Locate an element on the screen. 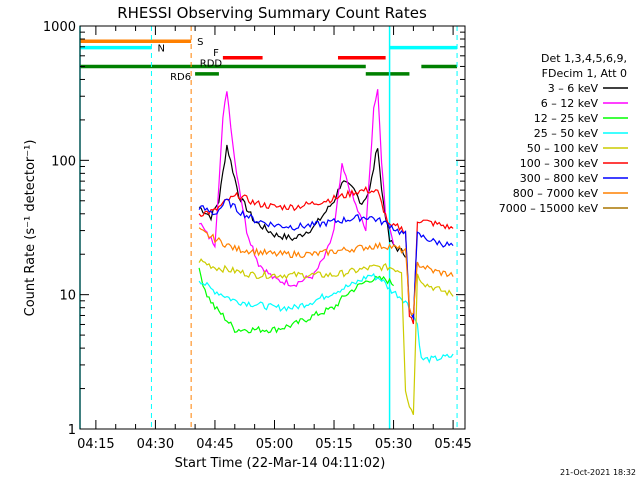  x-axis-label: Start Time (22-Mar-14 04:11:02) is located at coordinates (280, 463).